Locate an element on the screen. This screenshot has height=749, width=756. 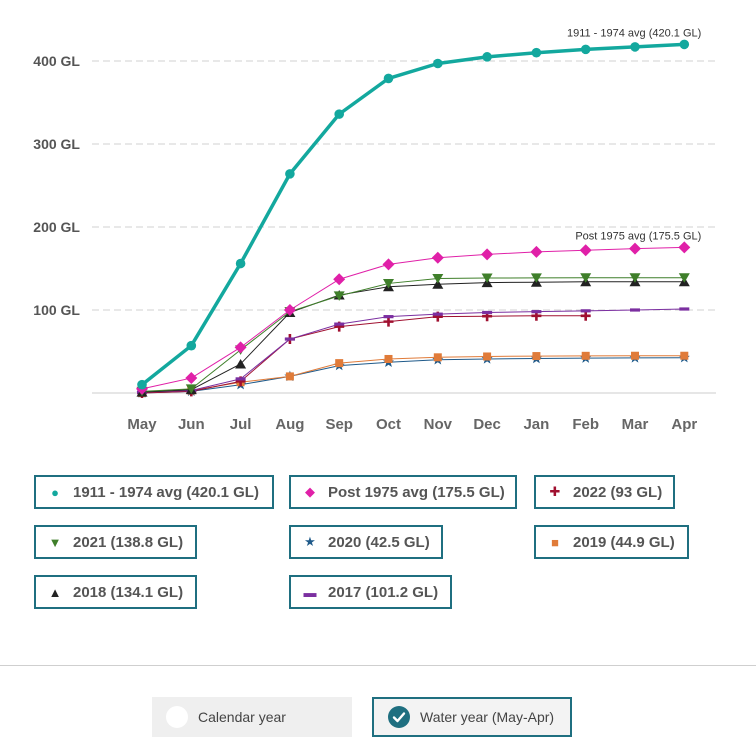
x-tick-label: Mar is located at coordinates (635, 424).